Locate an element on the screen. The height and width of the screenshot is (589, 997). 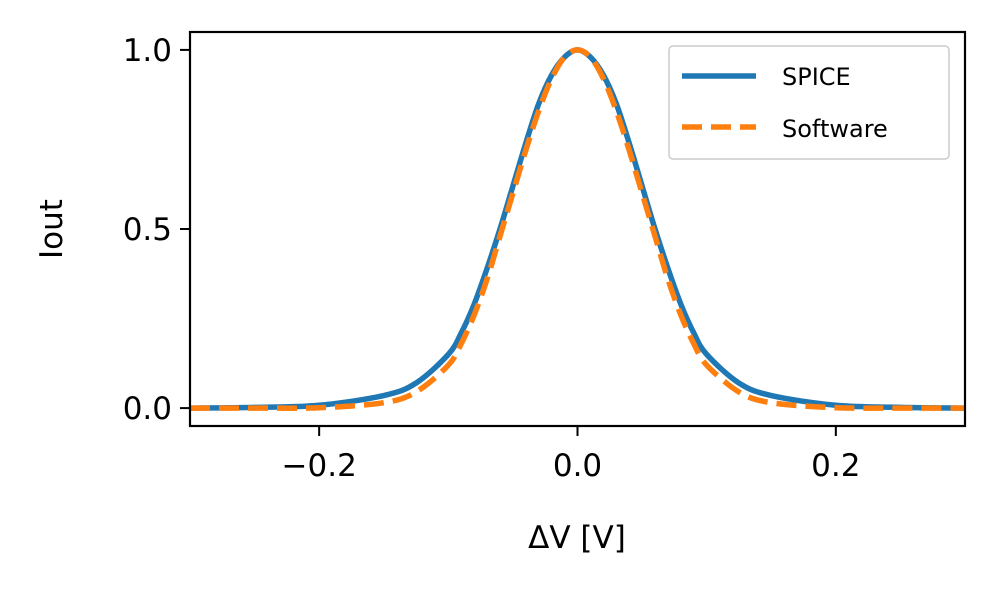
y-axis-label: Iout is located at coordinates (52, 229).